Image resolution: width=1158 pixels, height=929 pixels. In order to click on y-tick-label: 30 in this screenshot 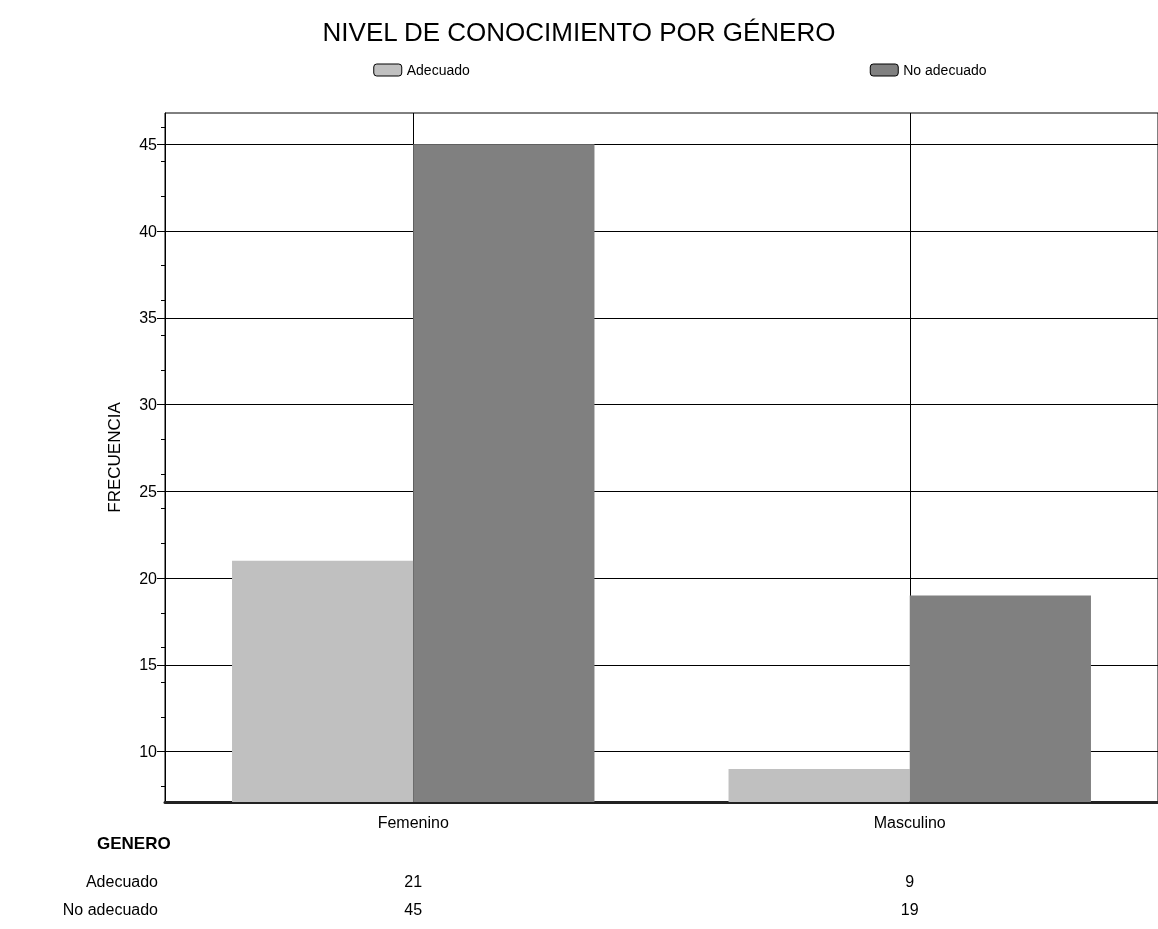, I will do `click(148, 405)`.